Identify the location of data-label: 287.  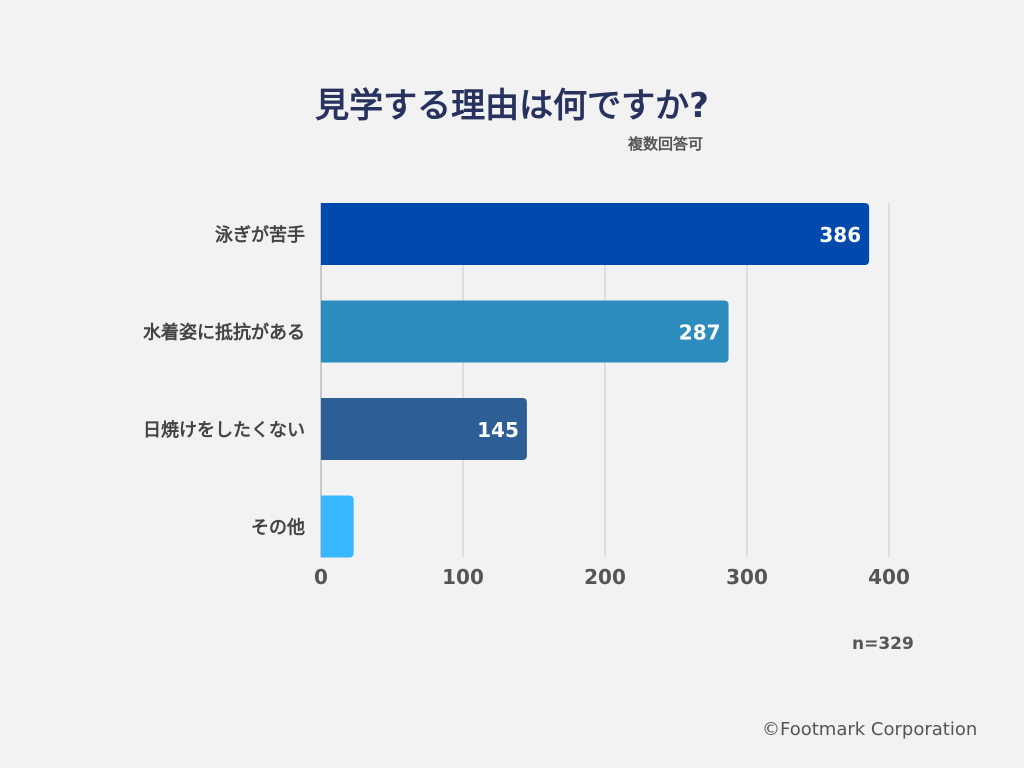
(700, 333).